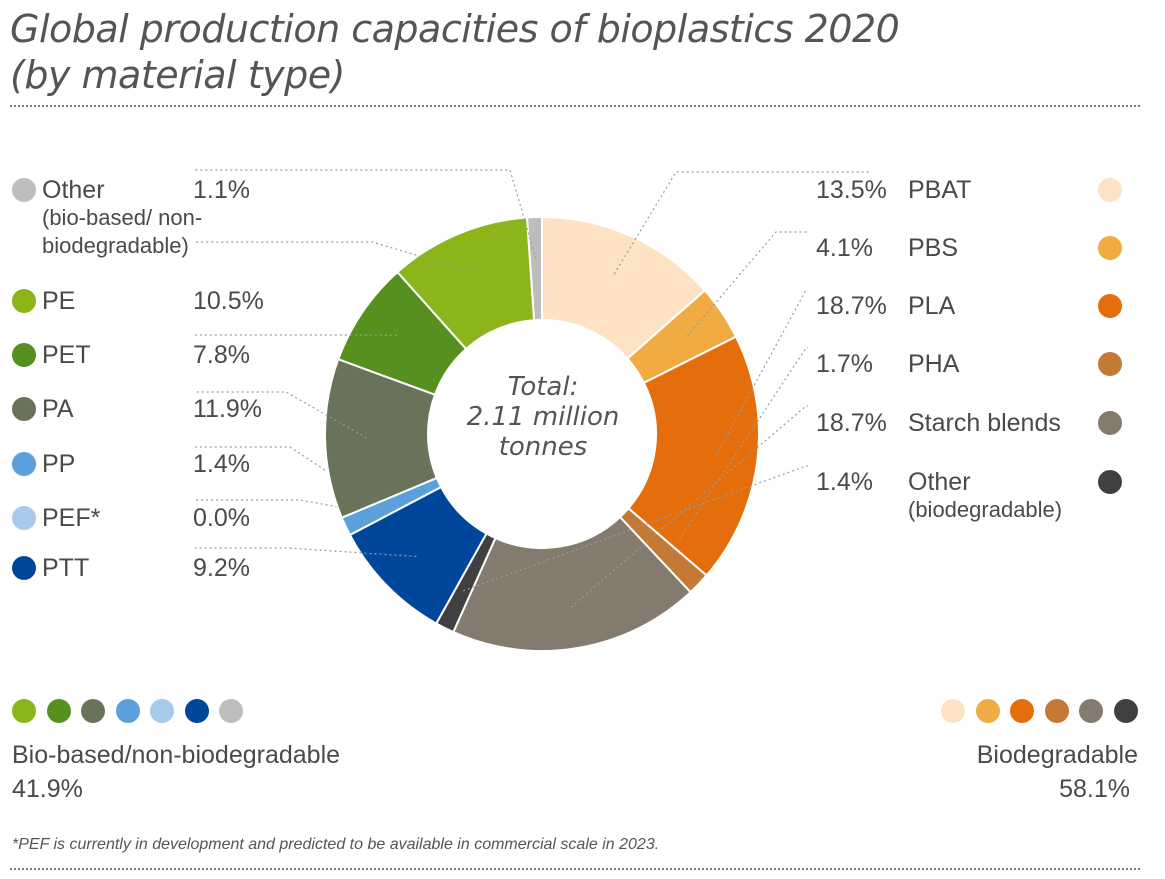 This screenshot has height=879, width=1165. I want to click on legend-item-pbat: 13.5% PBAT, so click(971, 191).